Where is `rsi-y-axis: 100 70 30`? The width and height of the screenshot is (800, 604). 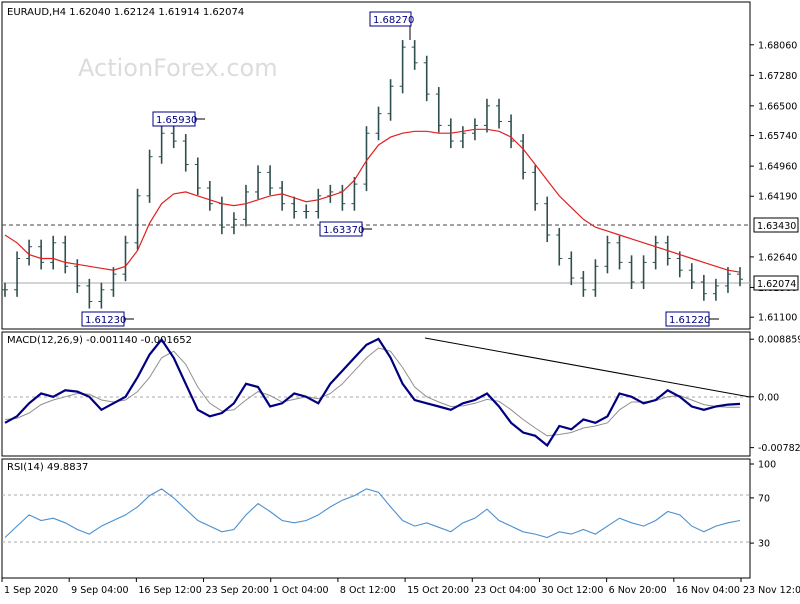
rsi-y-axis: 100 70 30 is located at coordinates (763, 505).